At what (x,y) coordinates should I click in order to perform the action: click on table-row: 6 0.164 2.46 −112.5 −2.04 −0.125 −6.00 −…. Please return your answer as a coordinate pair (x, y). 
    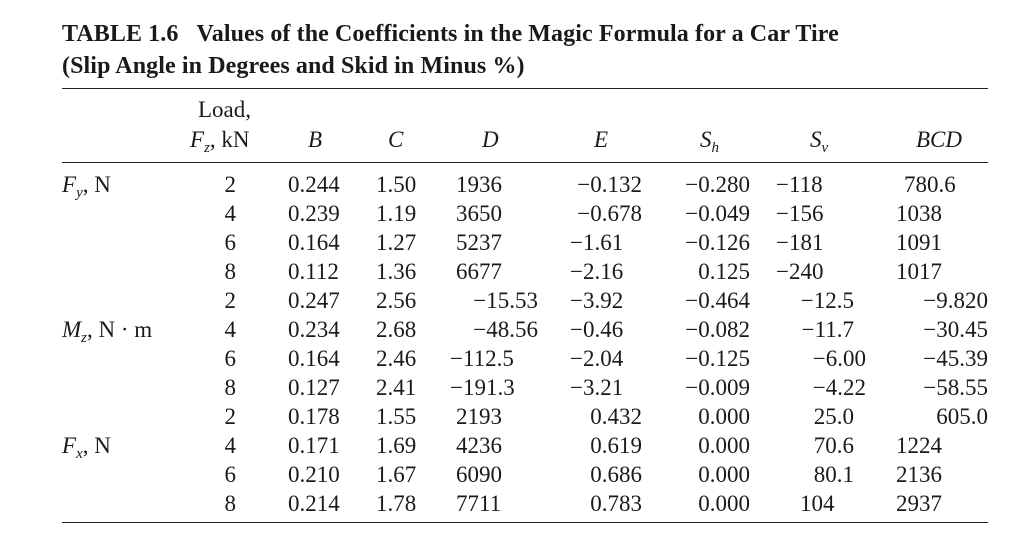
    Looking at the image, I should click on (512, 358).